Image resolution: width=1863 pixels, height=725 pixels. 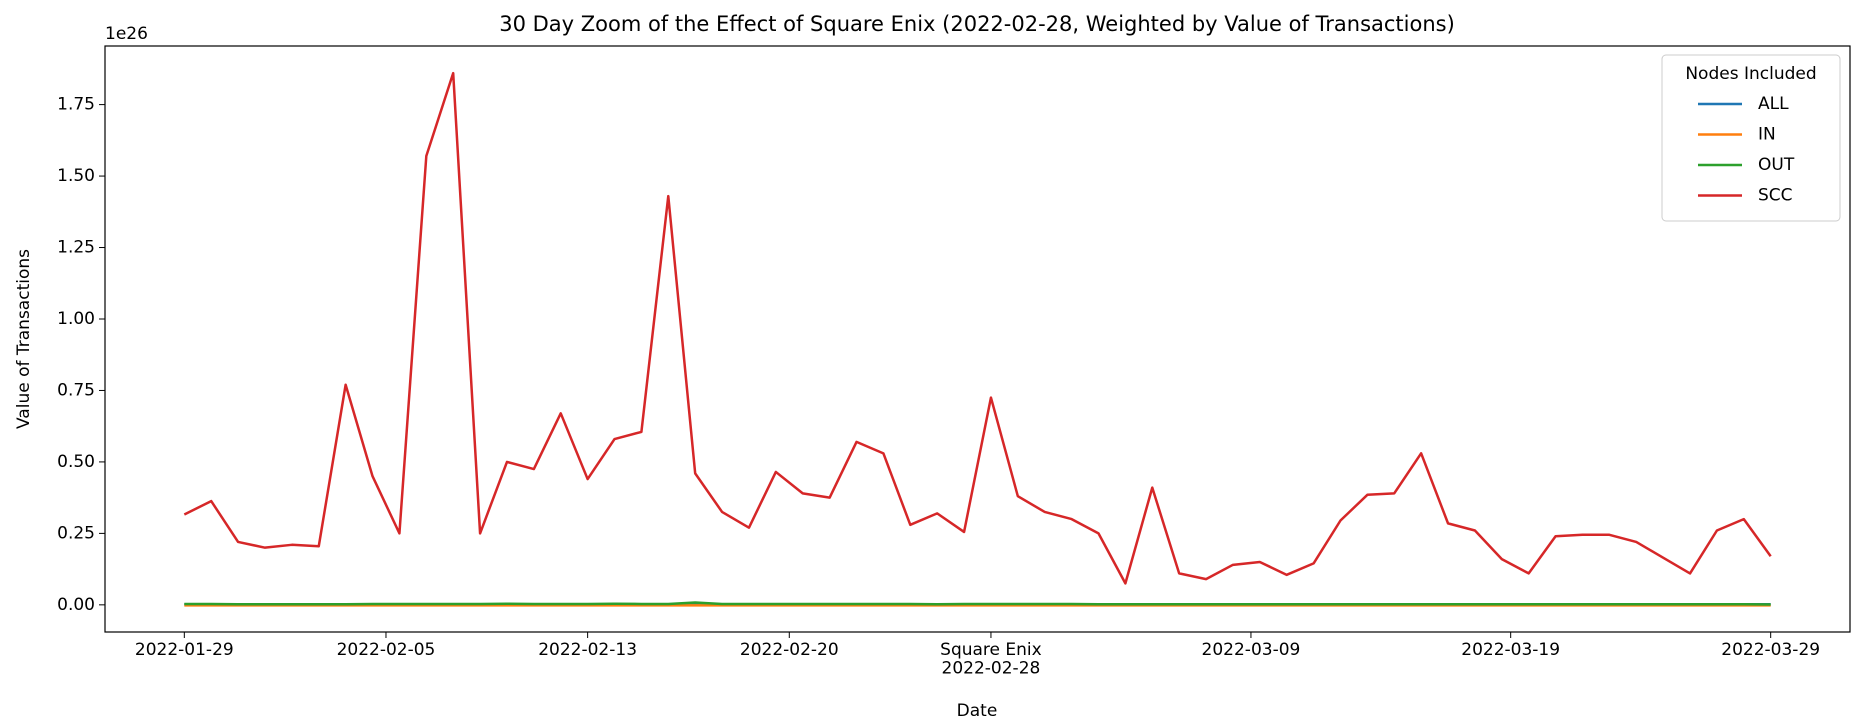 I want to click on x-tick-label: 2022-02-05, so click(x=386, y=650).